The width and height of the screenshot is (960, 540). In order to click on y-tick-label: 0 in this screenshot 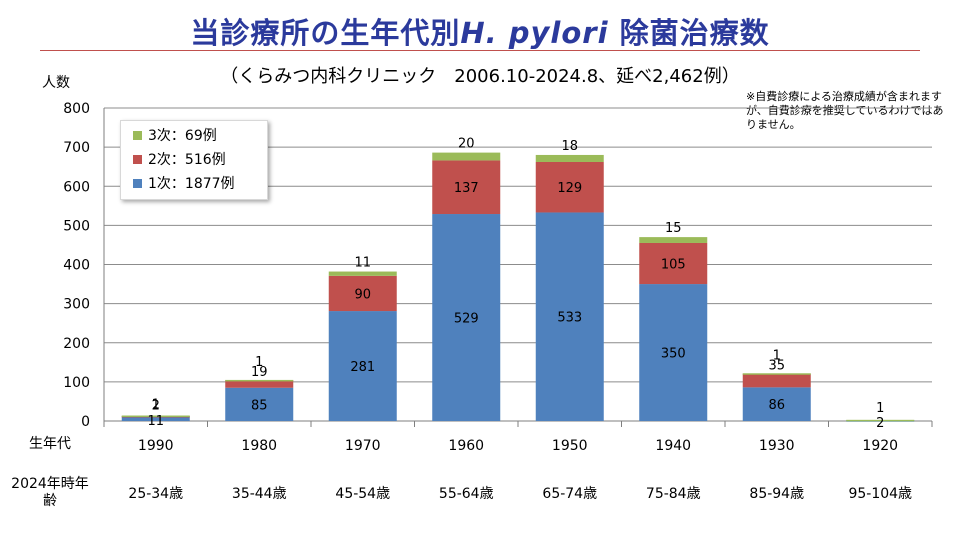, I will do `click(85, 422)`.